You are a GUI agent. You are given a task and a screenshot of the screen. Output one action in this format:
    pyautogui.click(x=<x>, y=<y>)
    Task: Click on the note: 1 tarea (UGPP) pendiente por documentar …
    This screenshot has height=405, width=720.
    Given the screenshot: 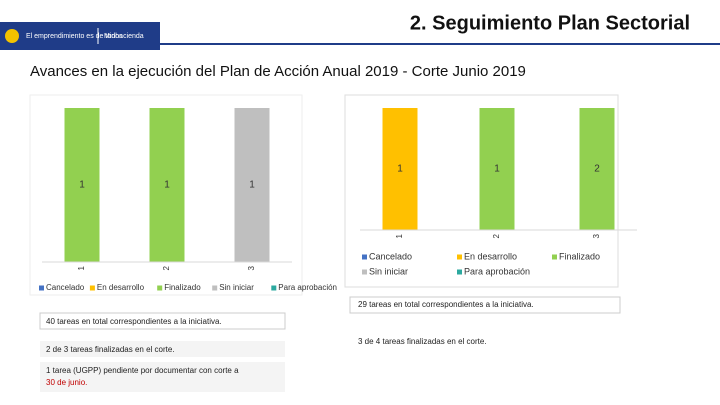 What is the action you would take?
    pyautogui.click(x=142, y=370)
    